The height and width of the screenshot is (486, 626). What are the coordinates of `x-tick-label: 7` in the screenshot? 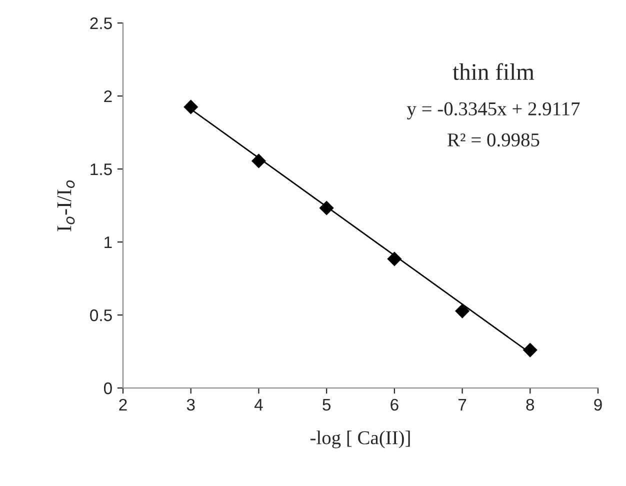 It's located at (462, 404).